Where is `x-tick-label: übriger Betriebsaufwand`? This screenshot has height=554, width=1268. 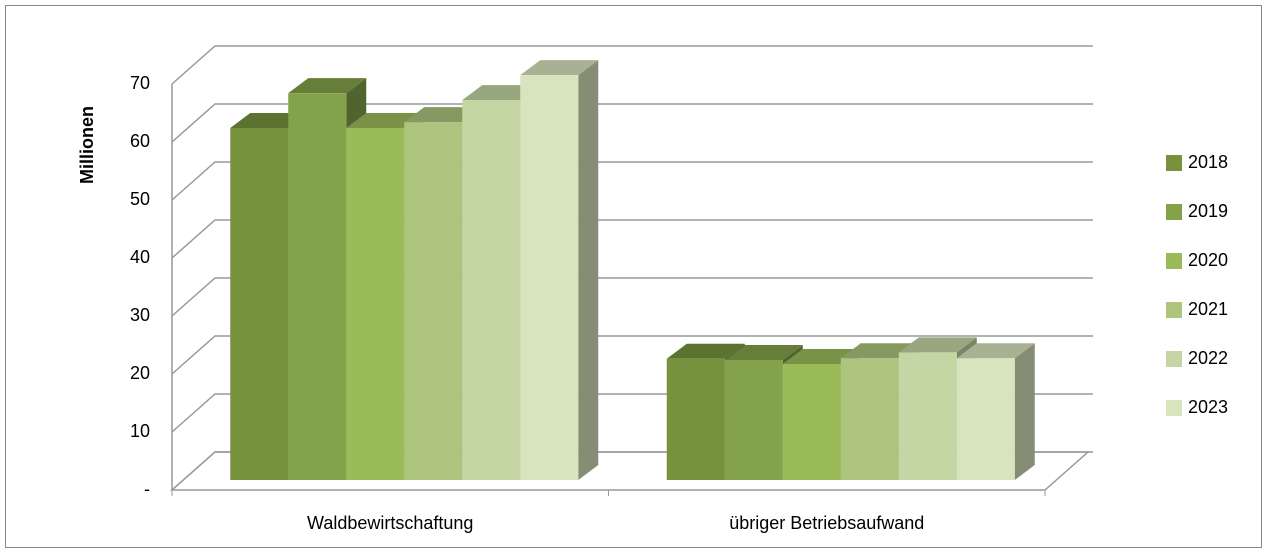 x-tick-label: übriger Betriebsaufwand is located at coordinates (826, 523).